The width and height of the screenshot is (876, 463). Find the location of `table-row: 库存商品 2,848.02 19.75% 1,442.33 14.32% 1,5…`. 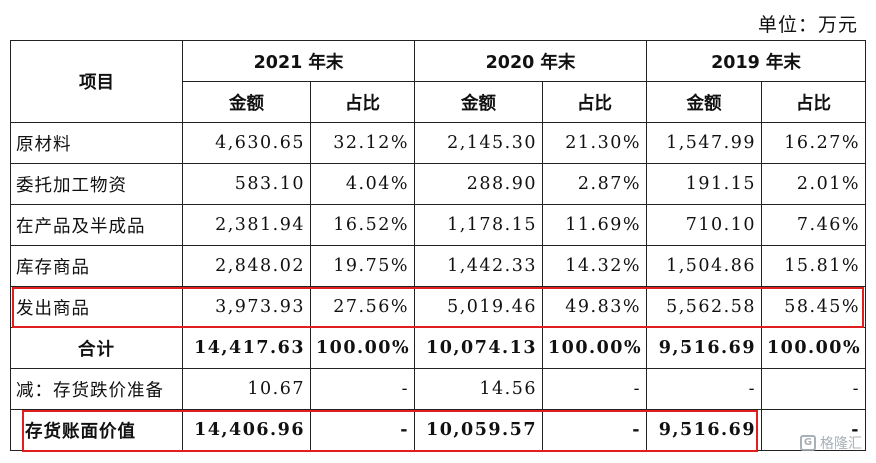

table-row: 库存商品 2,848.02 19.75% 1,442.33 14.32% 1,5… is located at coordinates (438, 266).